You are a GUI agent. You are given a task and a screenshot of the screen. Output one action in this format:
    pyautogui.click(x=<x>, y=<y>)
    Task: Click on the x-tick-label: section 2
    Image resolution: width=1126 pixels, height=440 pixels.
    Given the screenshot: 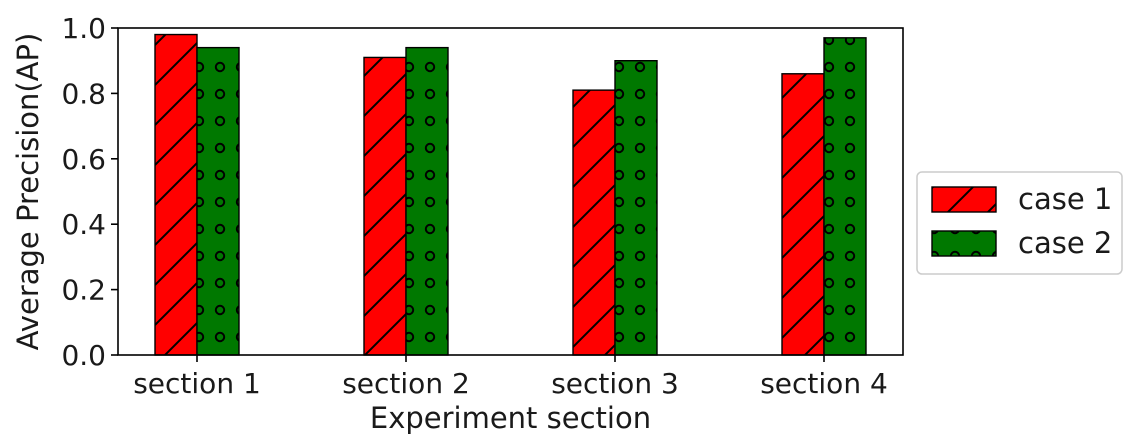 What is the action you would take?
    pyautogui.click(x=406, y=383)
    